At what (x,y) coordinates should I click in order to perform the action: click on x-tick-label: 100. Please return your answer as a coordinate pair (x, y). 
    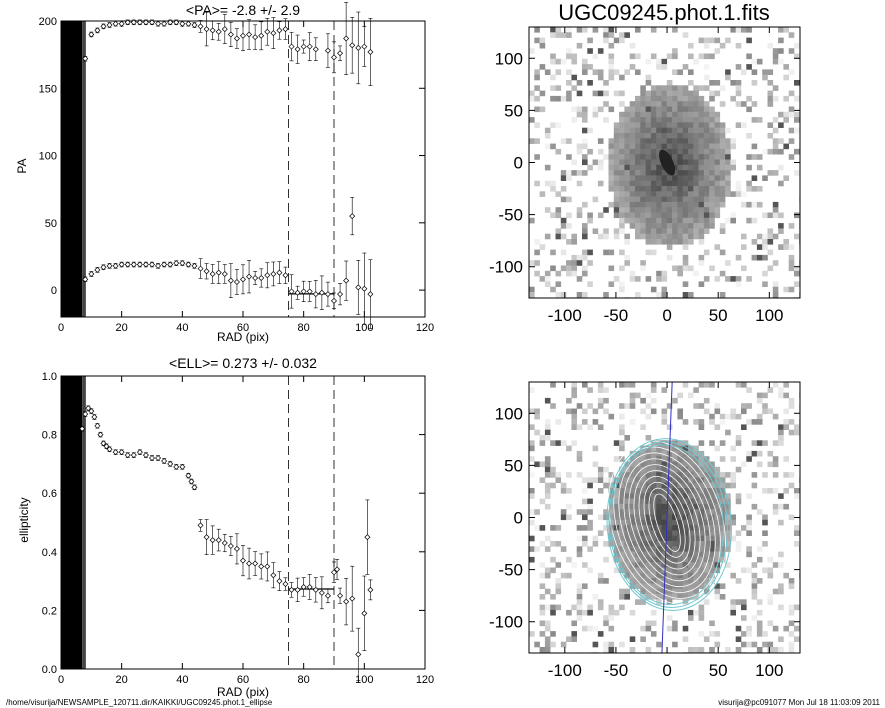
    Looking at the image, I should click on (364, 328).